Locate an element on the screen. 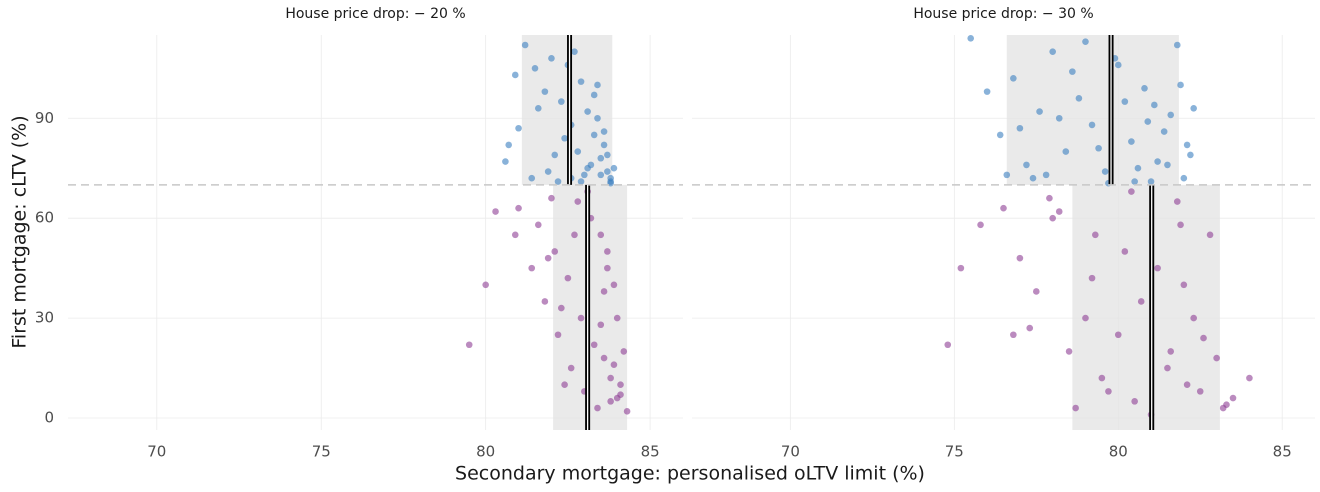  y-tick-label: 90 is located at coordinates (44, 118).